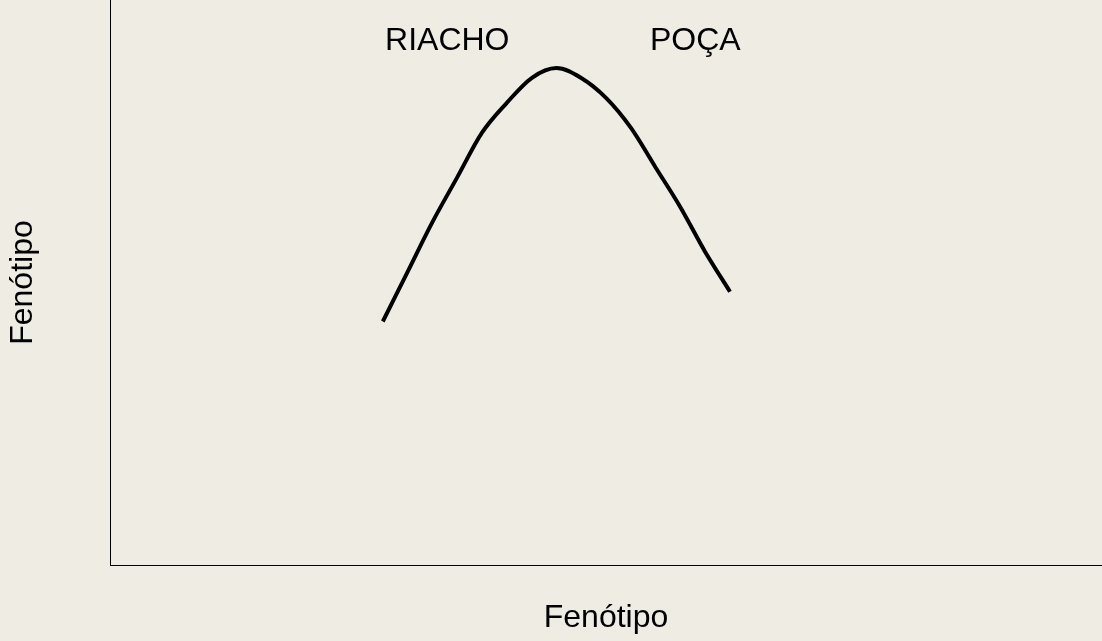 This screenshot has height=641, width=1102. I want to click on text: POÇA, so click(695, 38).